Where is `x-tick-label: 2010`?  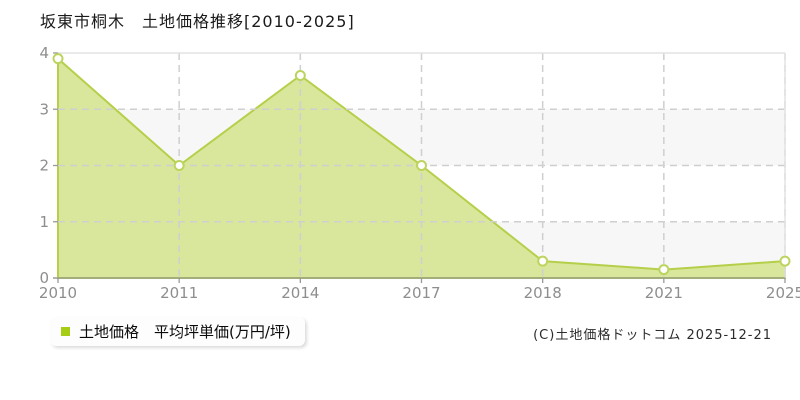 x-tick-label: 2010 is located at coordinates (58, 293).